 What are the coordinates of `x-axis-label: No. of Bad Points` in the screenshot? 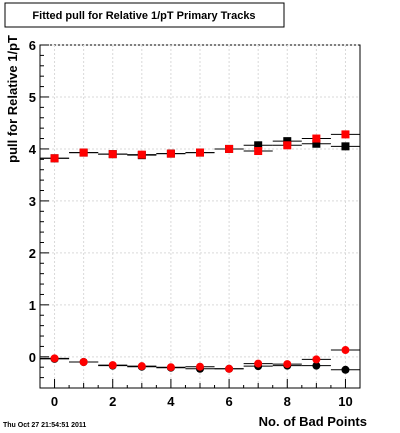 It's located at (313, 421).